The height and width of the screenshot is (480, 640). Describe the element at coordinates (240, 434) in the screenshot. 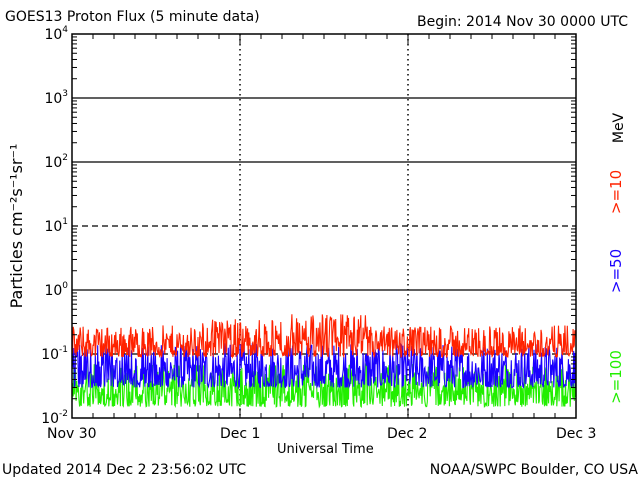

I see `x-tick-label: Dec 1` at that location.